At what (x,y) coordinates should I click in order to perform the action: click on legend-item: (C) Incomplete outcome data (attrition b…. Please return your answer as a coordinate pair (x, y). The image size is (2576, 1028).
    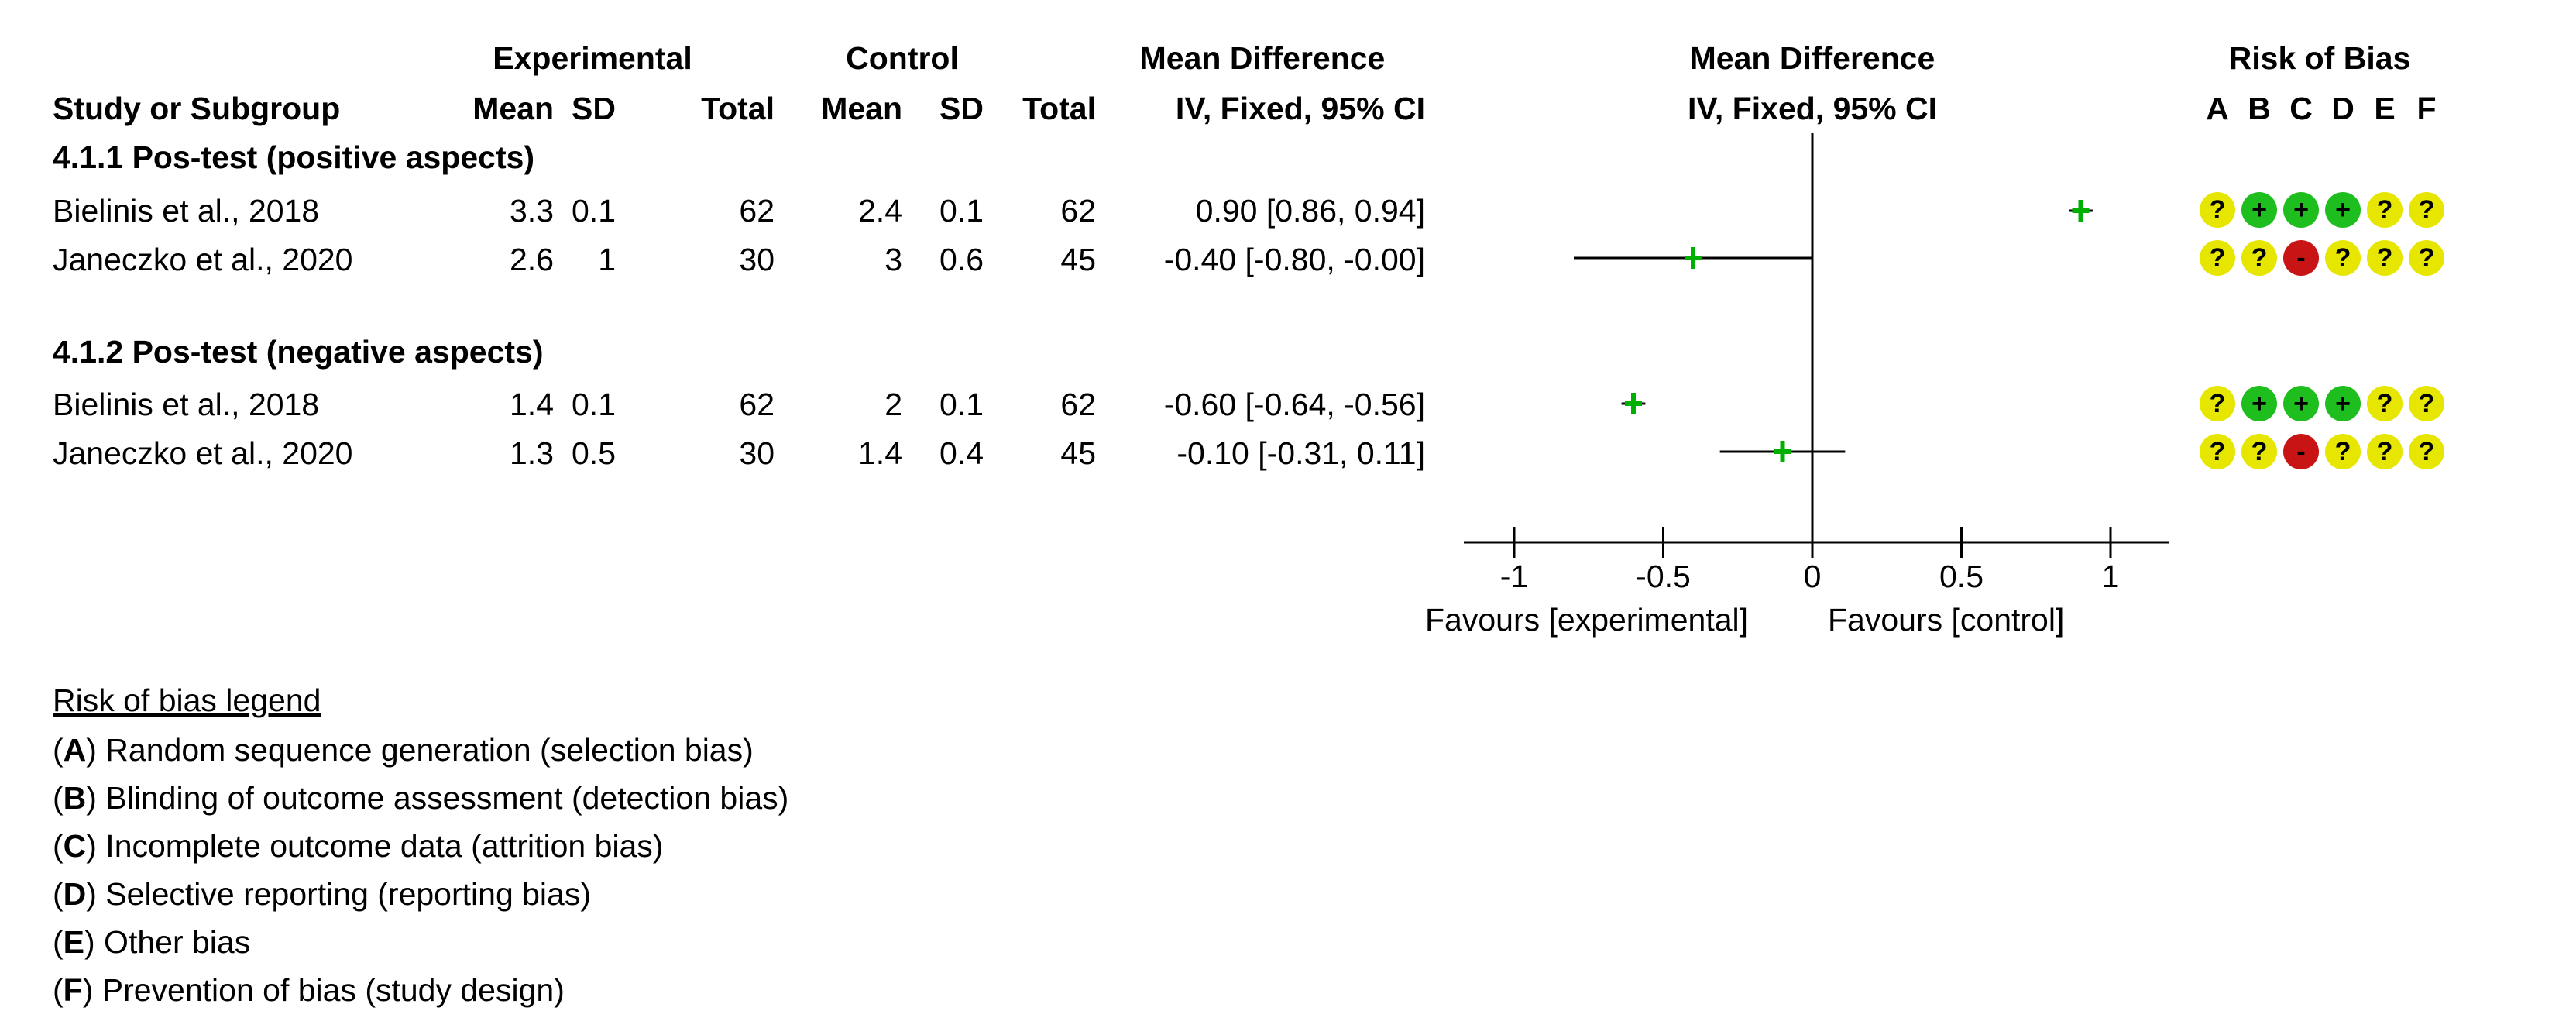
    Looking at the image, I should click on (358, 846).